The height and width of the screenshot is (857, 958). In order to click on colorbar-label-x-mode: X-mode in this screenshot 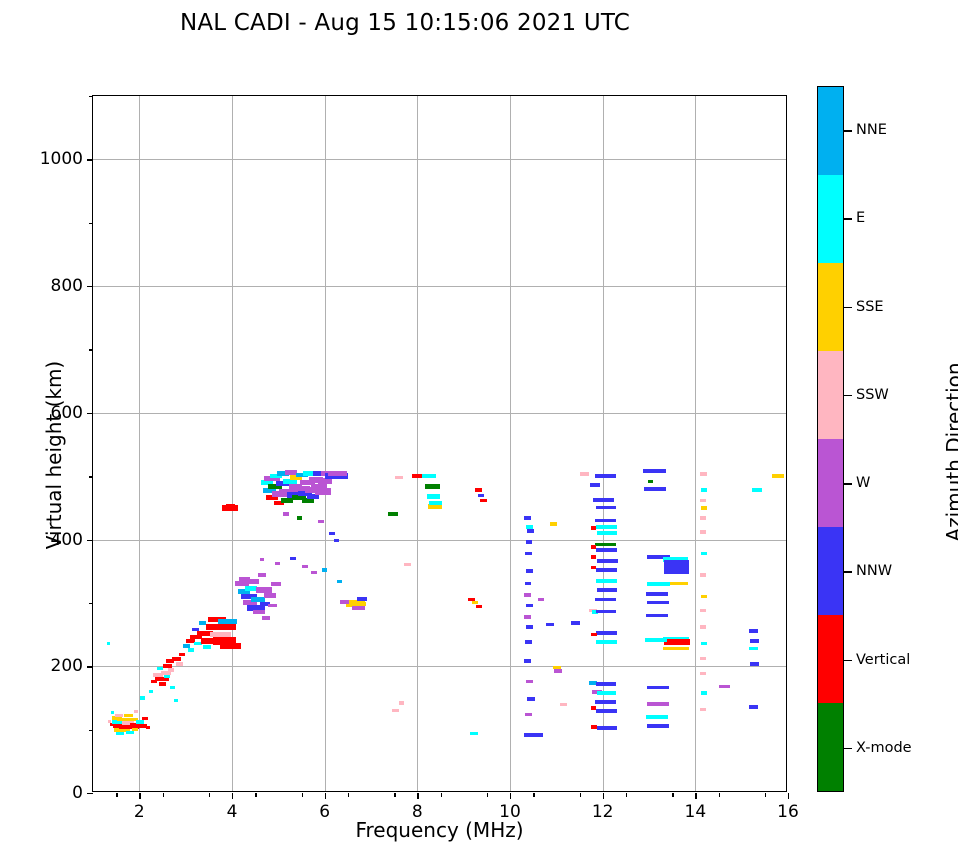, I will do `click(884, 747)`.